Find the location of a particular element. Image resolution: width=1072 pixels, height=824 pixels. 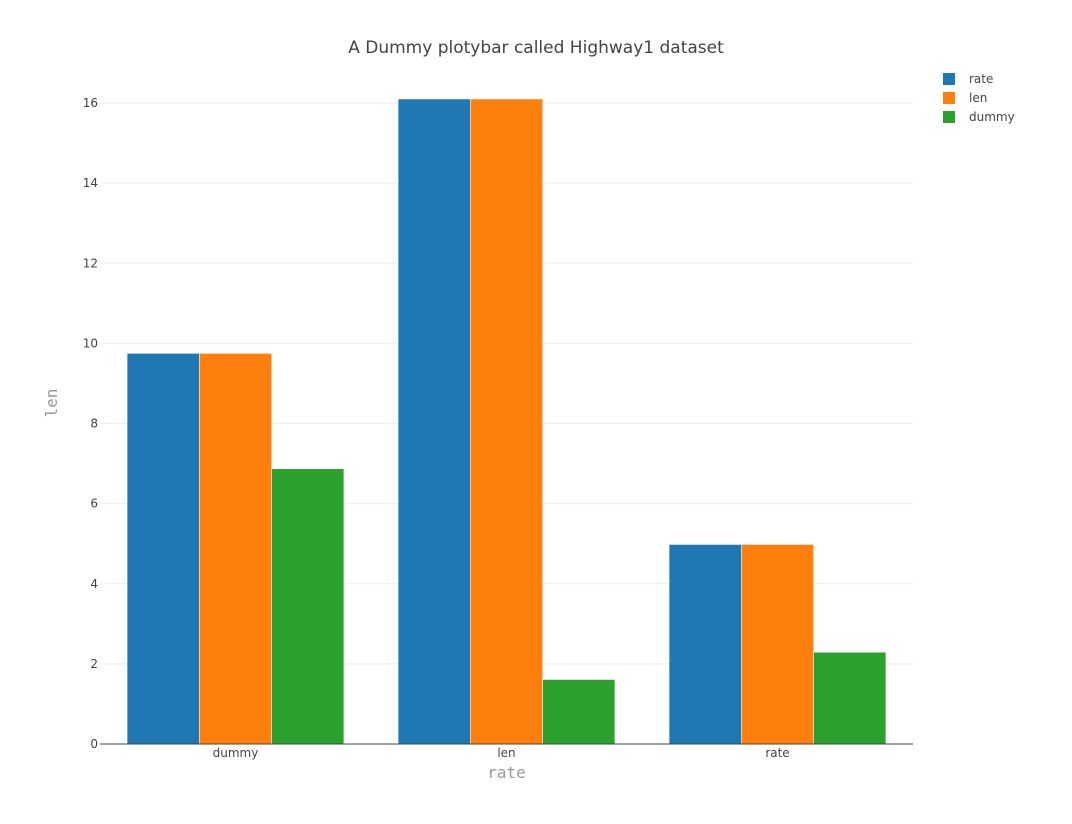

x-axis-title: rate is located at coordinates (506, 772).